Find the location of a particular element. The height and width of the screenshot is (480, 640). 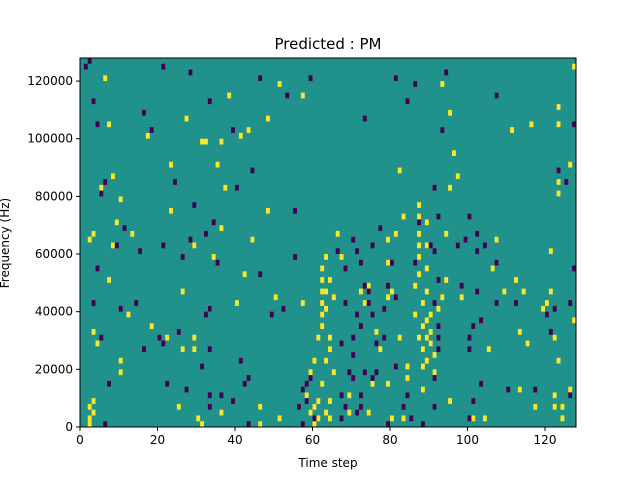

y-tick-label: 120000 is located at coordinates (50, 81).